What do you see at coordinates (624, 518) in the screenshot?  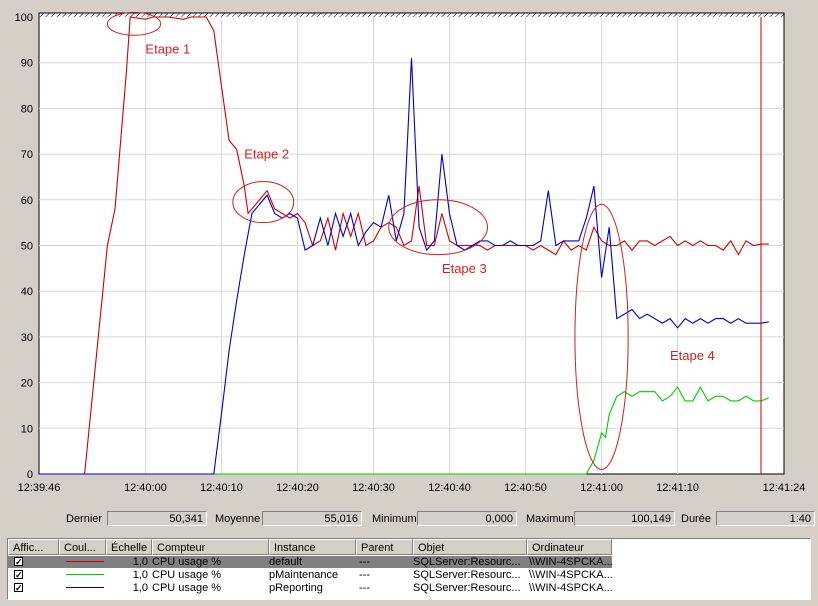 I see `maximum-value: 100,149` at bounding box center [624, 518].